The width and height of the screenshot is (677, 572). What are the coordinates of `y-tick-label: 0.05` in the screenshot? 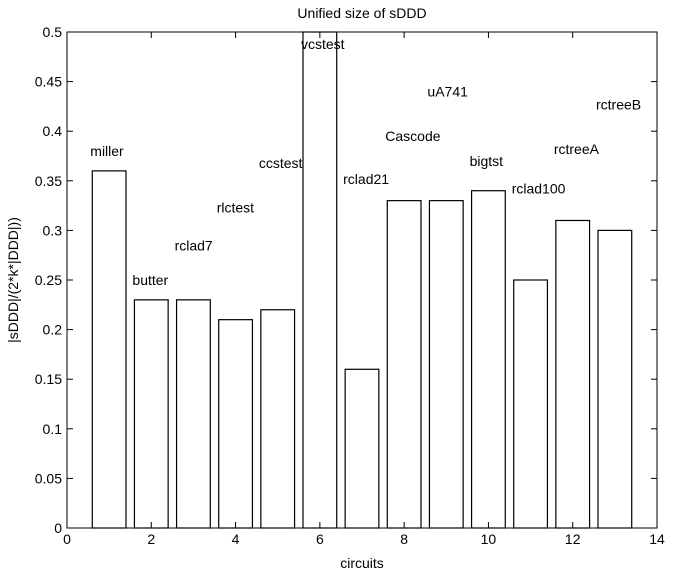 It's located at (48, 478).